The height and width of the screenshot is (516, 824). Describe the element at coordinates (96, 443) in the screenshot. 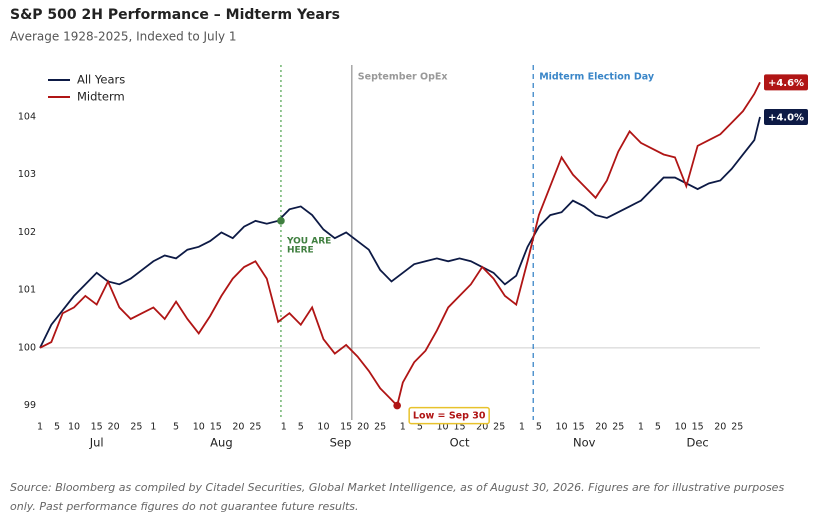

I see `month-label: Jul` at that location.